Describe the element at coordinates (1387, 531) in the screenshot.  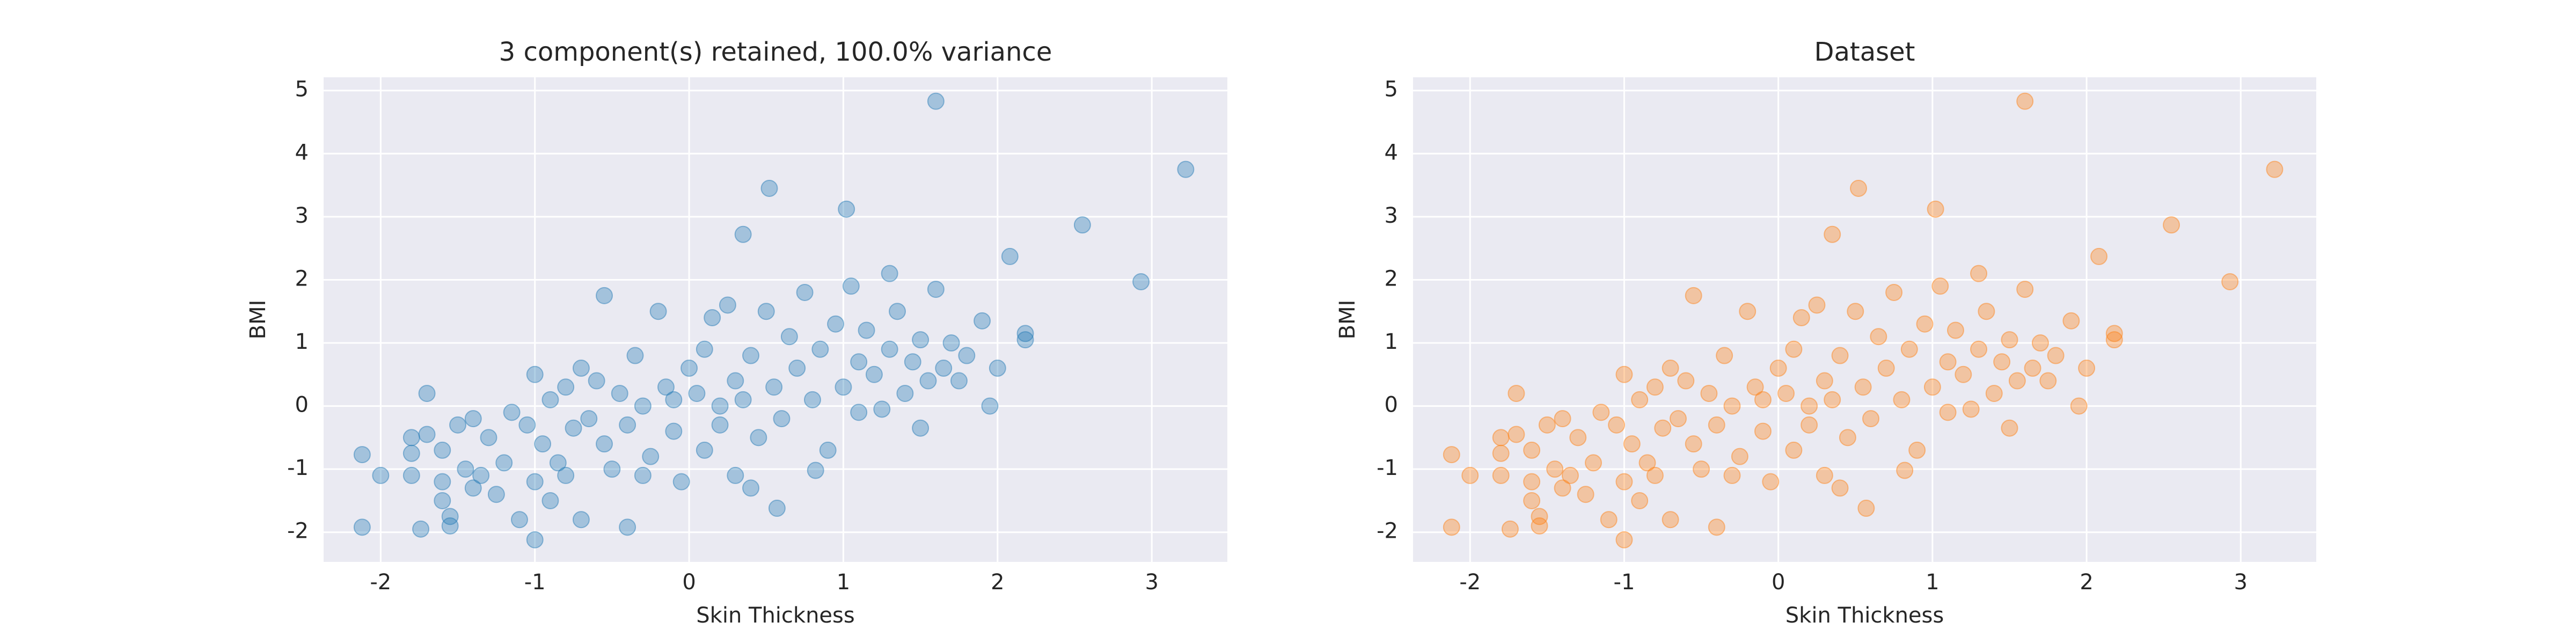
I see `y-tick-label: -2` at that location.